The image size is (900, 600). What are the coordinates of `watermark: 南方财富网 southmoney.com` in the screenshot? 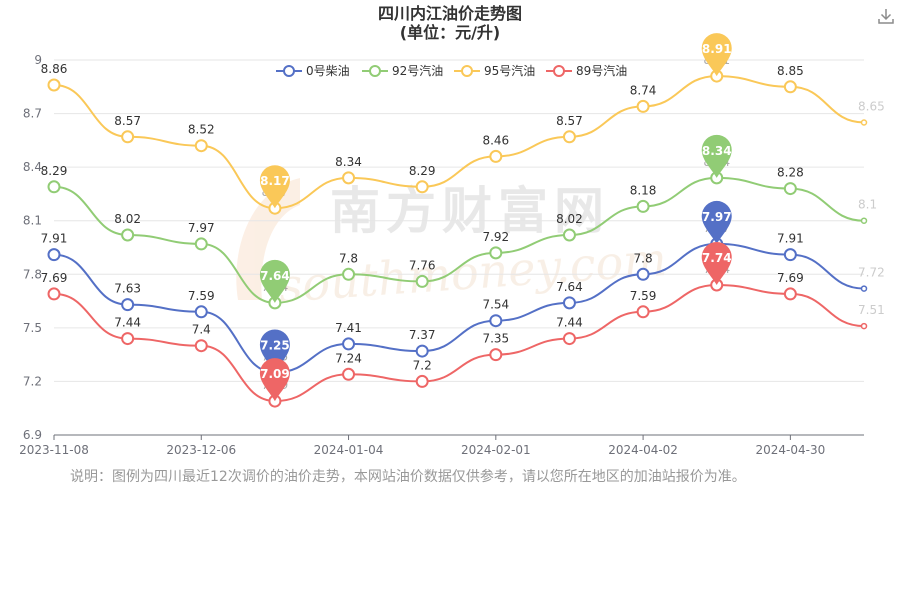 It's located at (452, 245).